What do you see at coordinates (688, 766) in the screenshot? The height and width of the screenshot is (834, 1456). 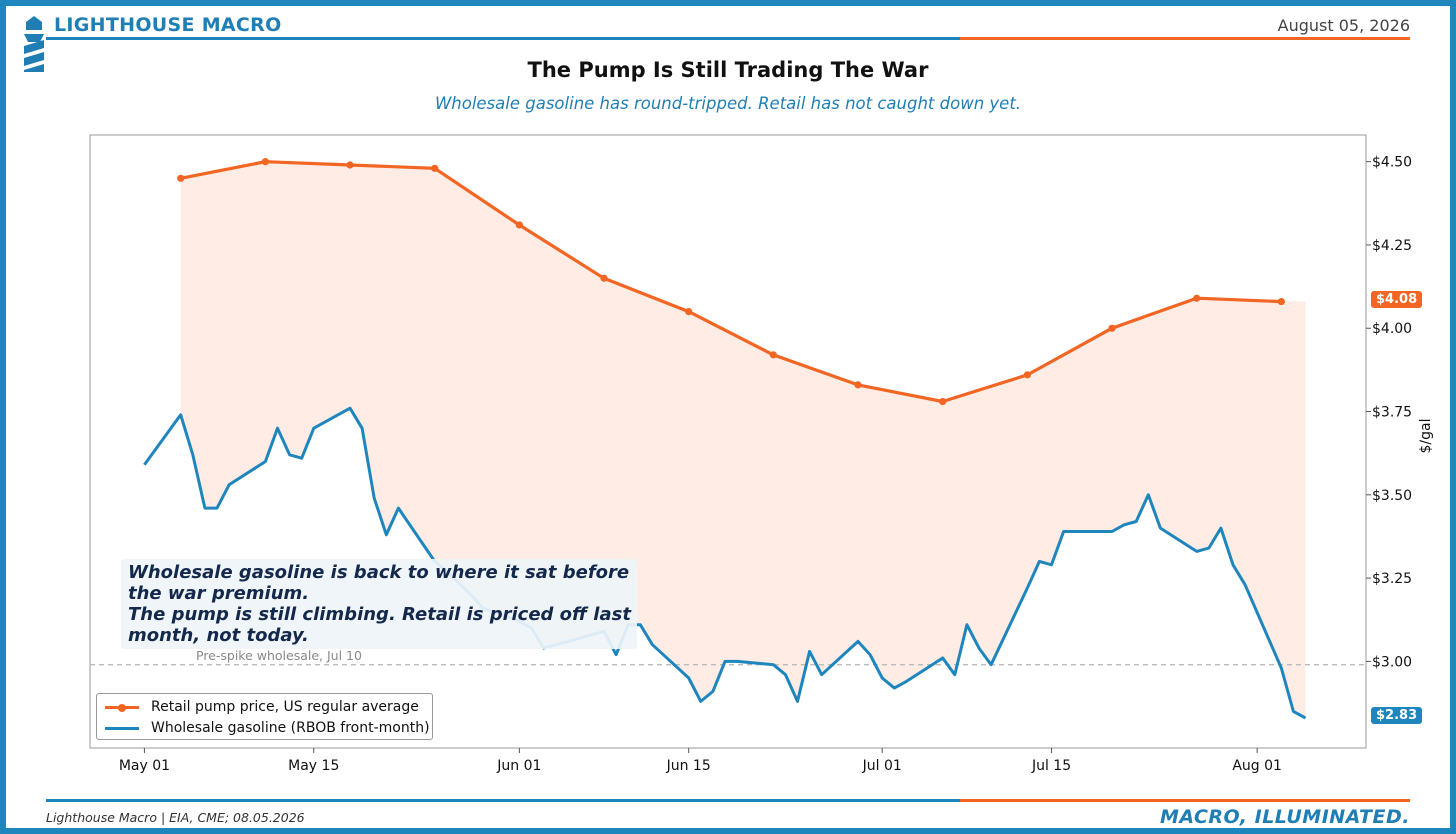 I see `x-tick-label: Jun 15` at bounding box center [688, 766].